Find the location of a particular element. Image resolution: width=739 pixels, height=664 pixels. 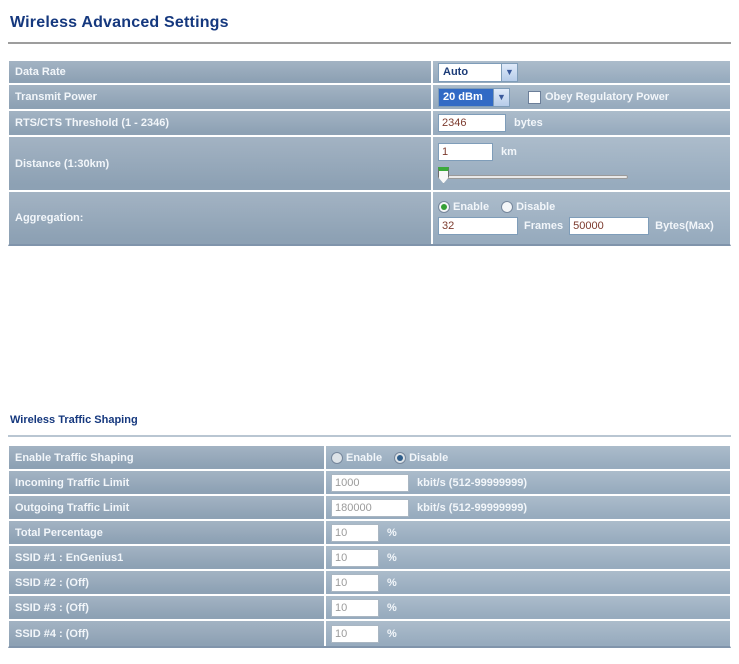

row-rts-threshold: RTS/CTS Threshold (1 - 2346) bytes is located at coordinates (369, 124).